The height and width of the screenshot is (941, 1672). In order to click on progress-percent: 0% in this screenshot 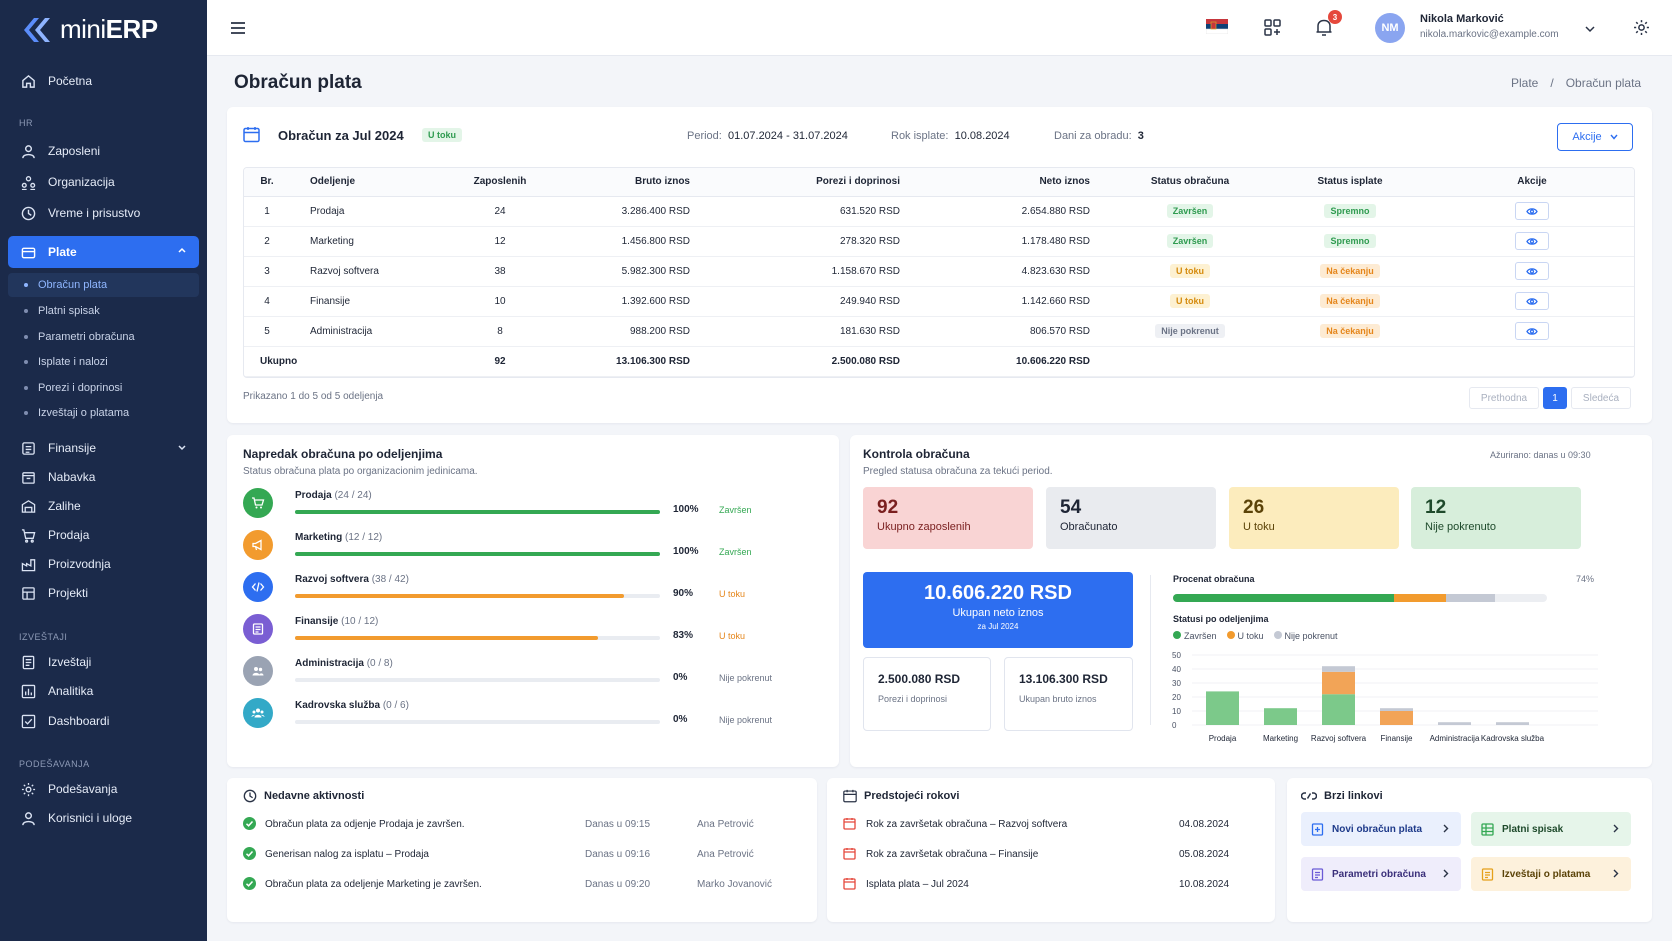, I will do `click(680, 719)`.